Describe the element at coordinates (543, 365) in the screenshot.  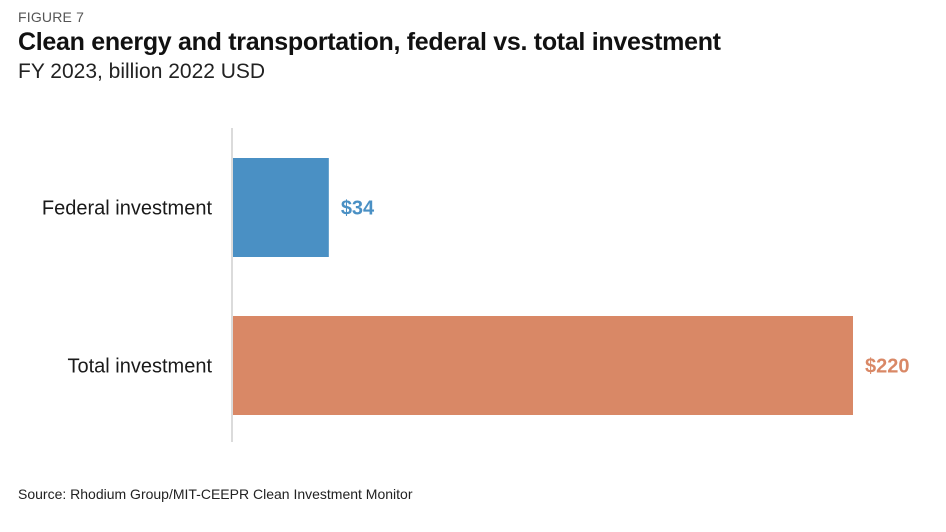
I see `bar-total-investment` at that location.